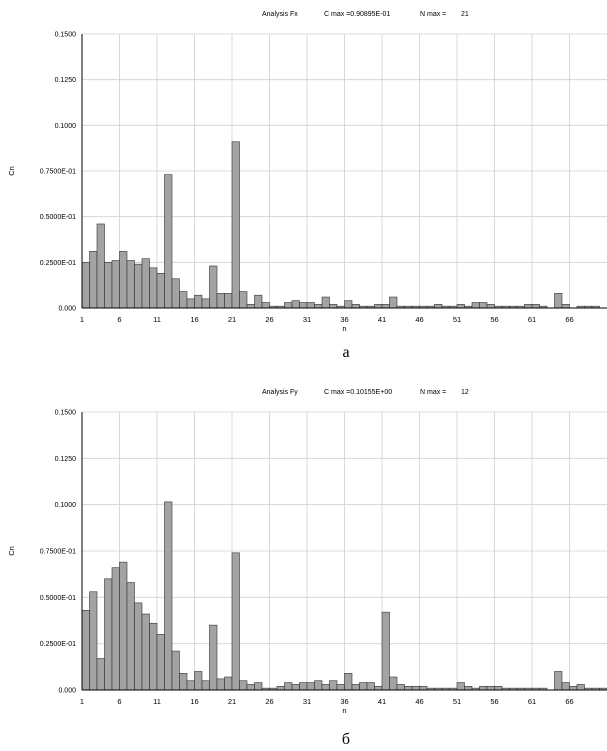 The width and height of the screenshot is (607, 751). What do you see at coordinates (119, 319) in the screenshot?
I see `x-tick-label: 6` at bounding box center [119, 319].